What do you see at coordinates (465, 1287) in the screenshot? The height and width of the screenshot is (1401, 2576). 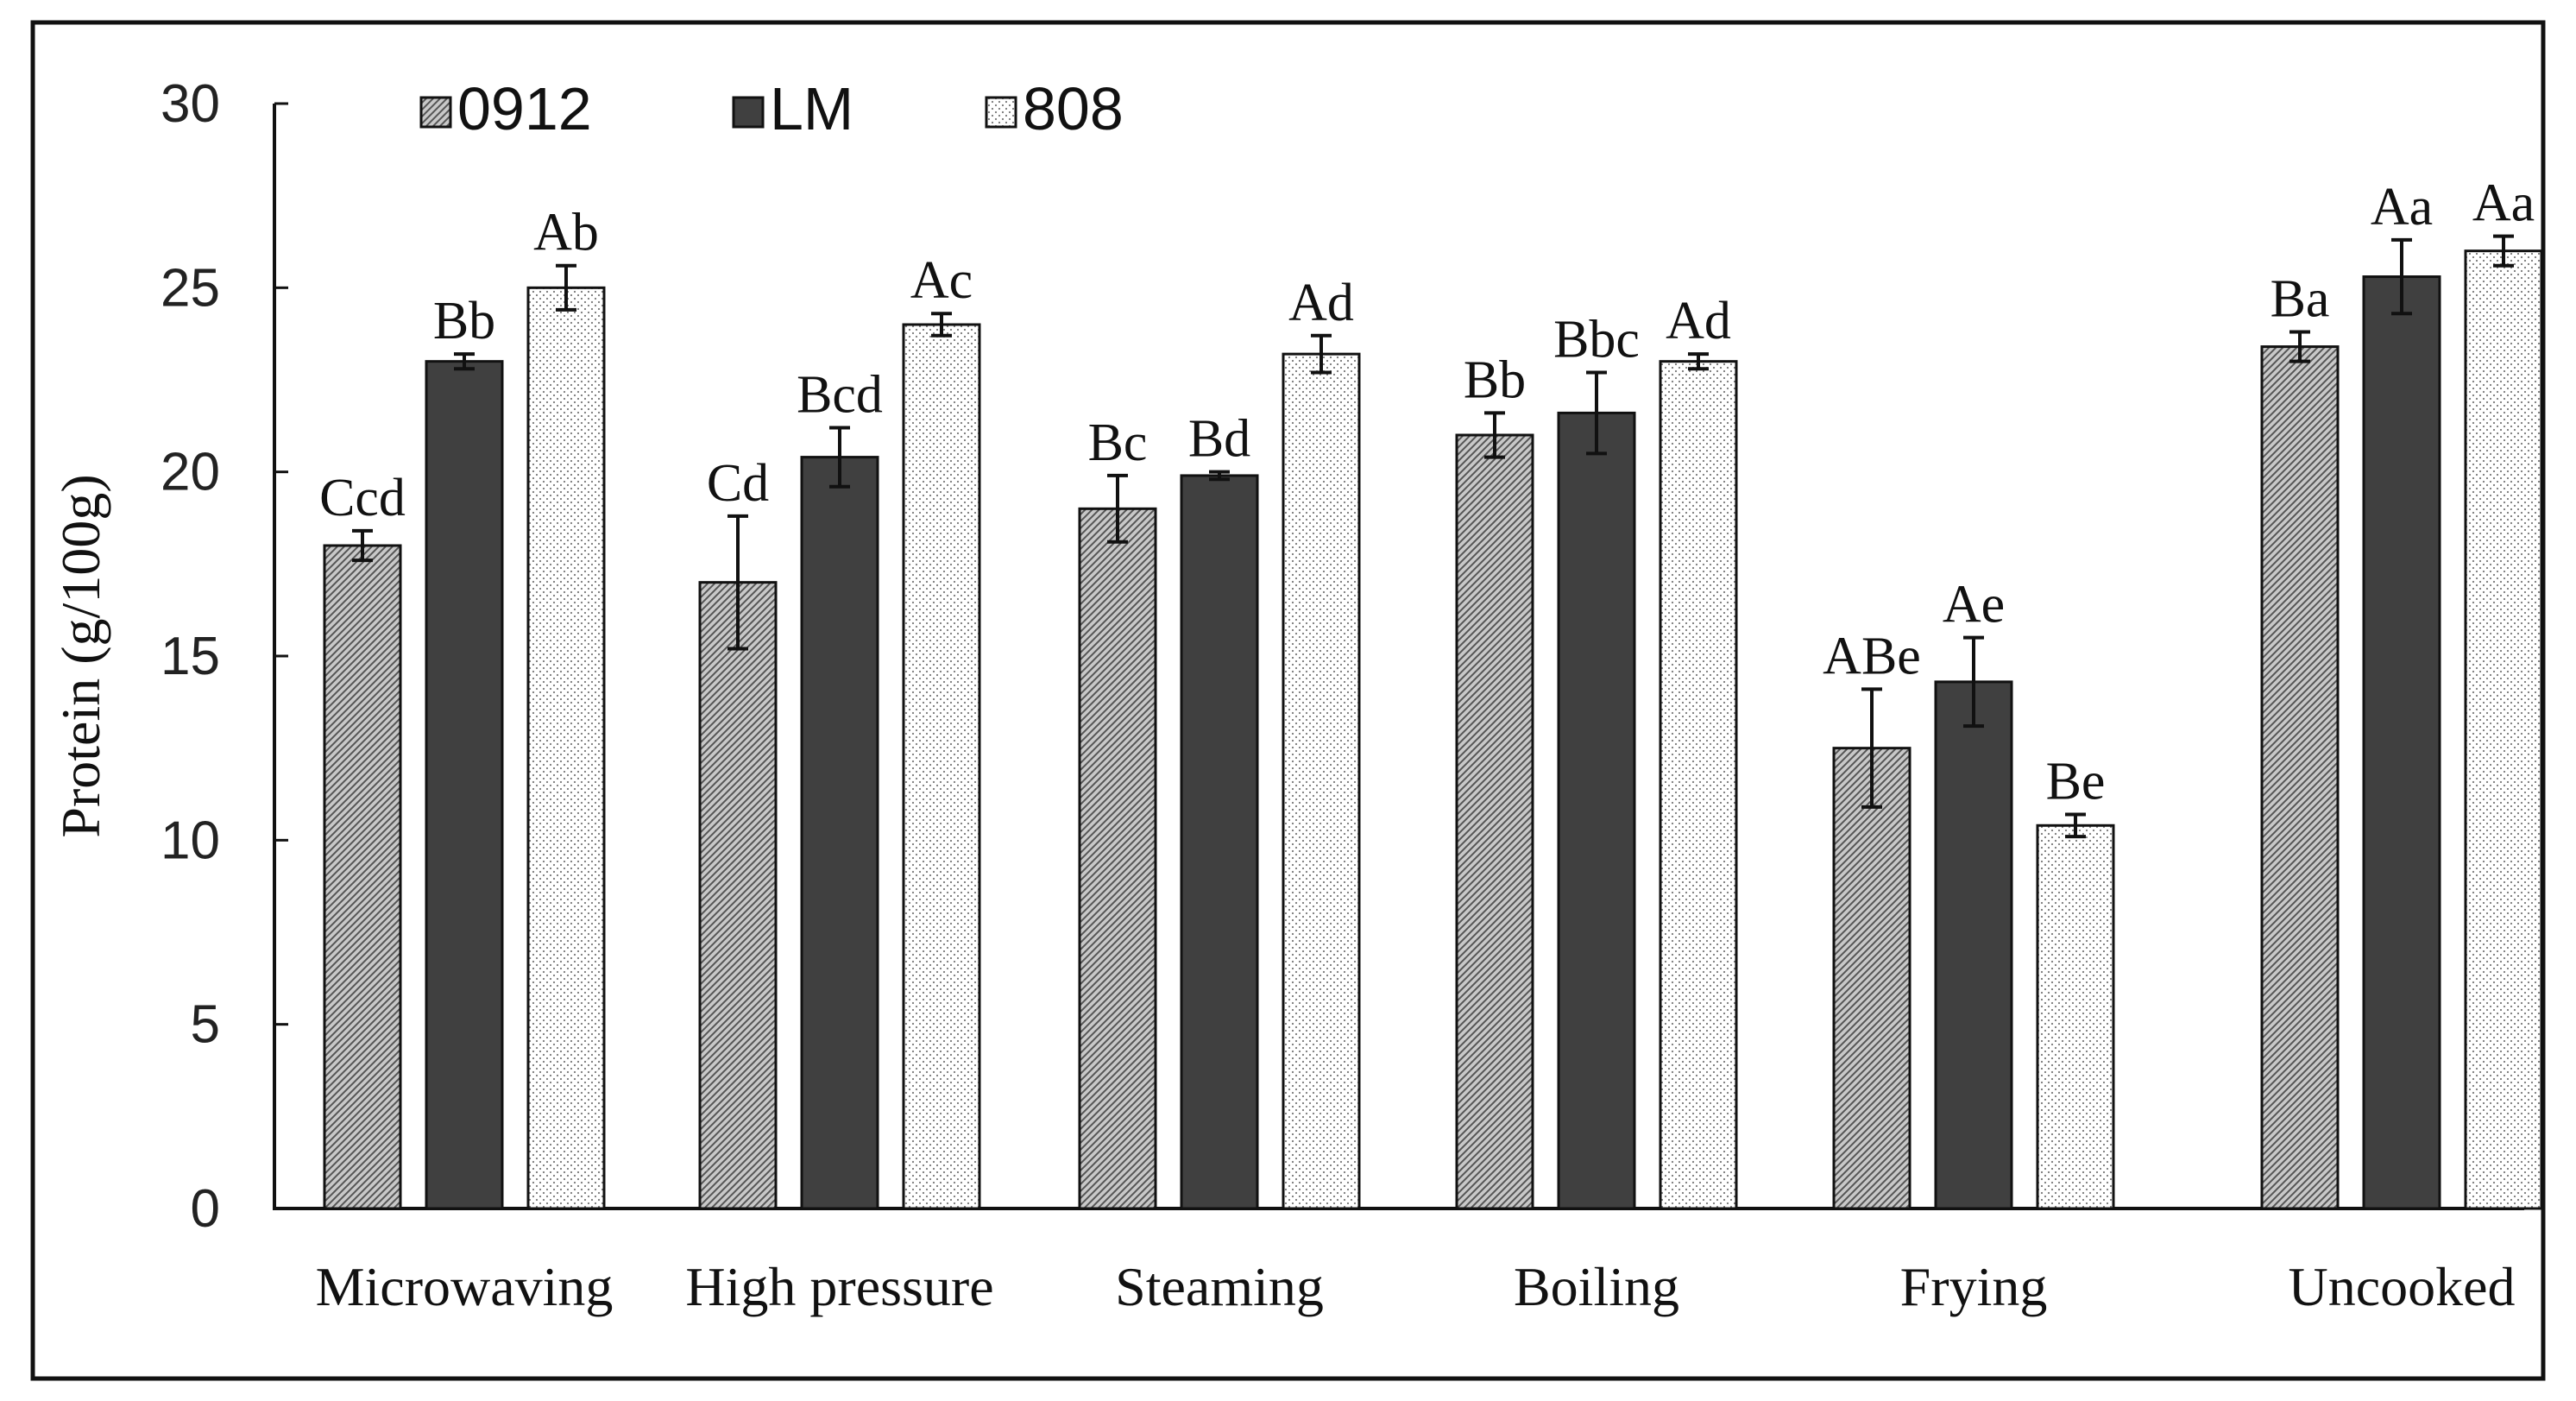 I see `category-label: Microwaving` at bounding box center [465, 1287].